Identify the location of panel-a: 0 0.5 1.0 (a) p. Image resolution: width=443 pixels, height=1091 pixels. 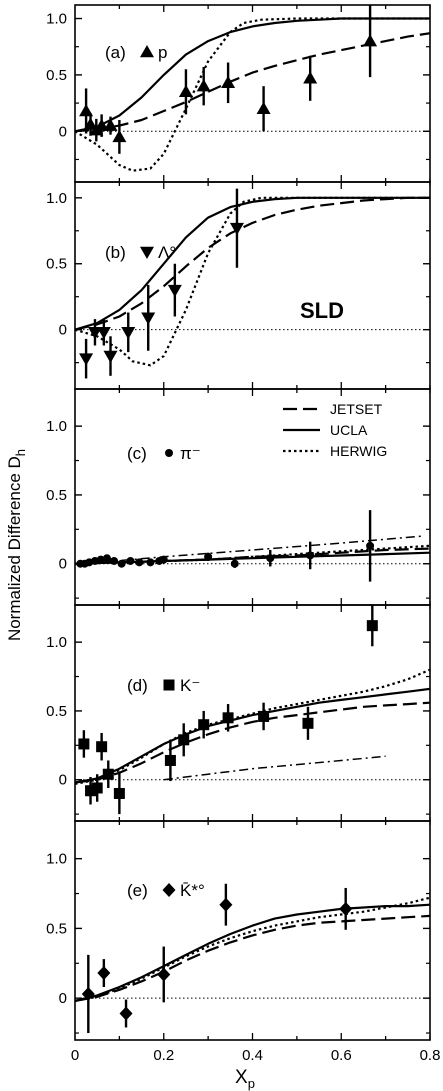
(238, 93).